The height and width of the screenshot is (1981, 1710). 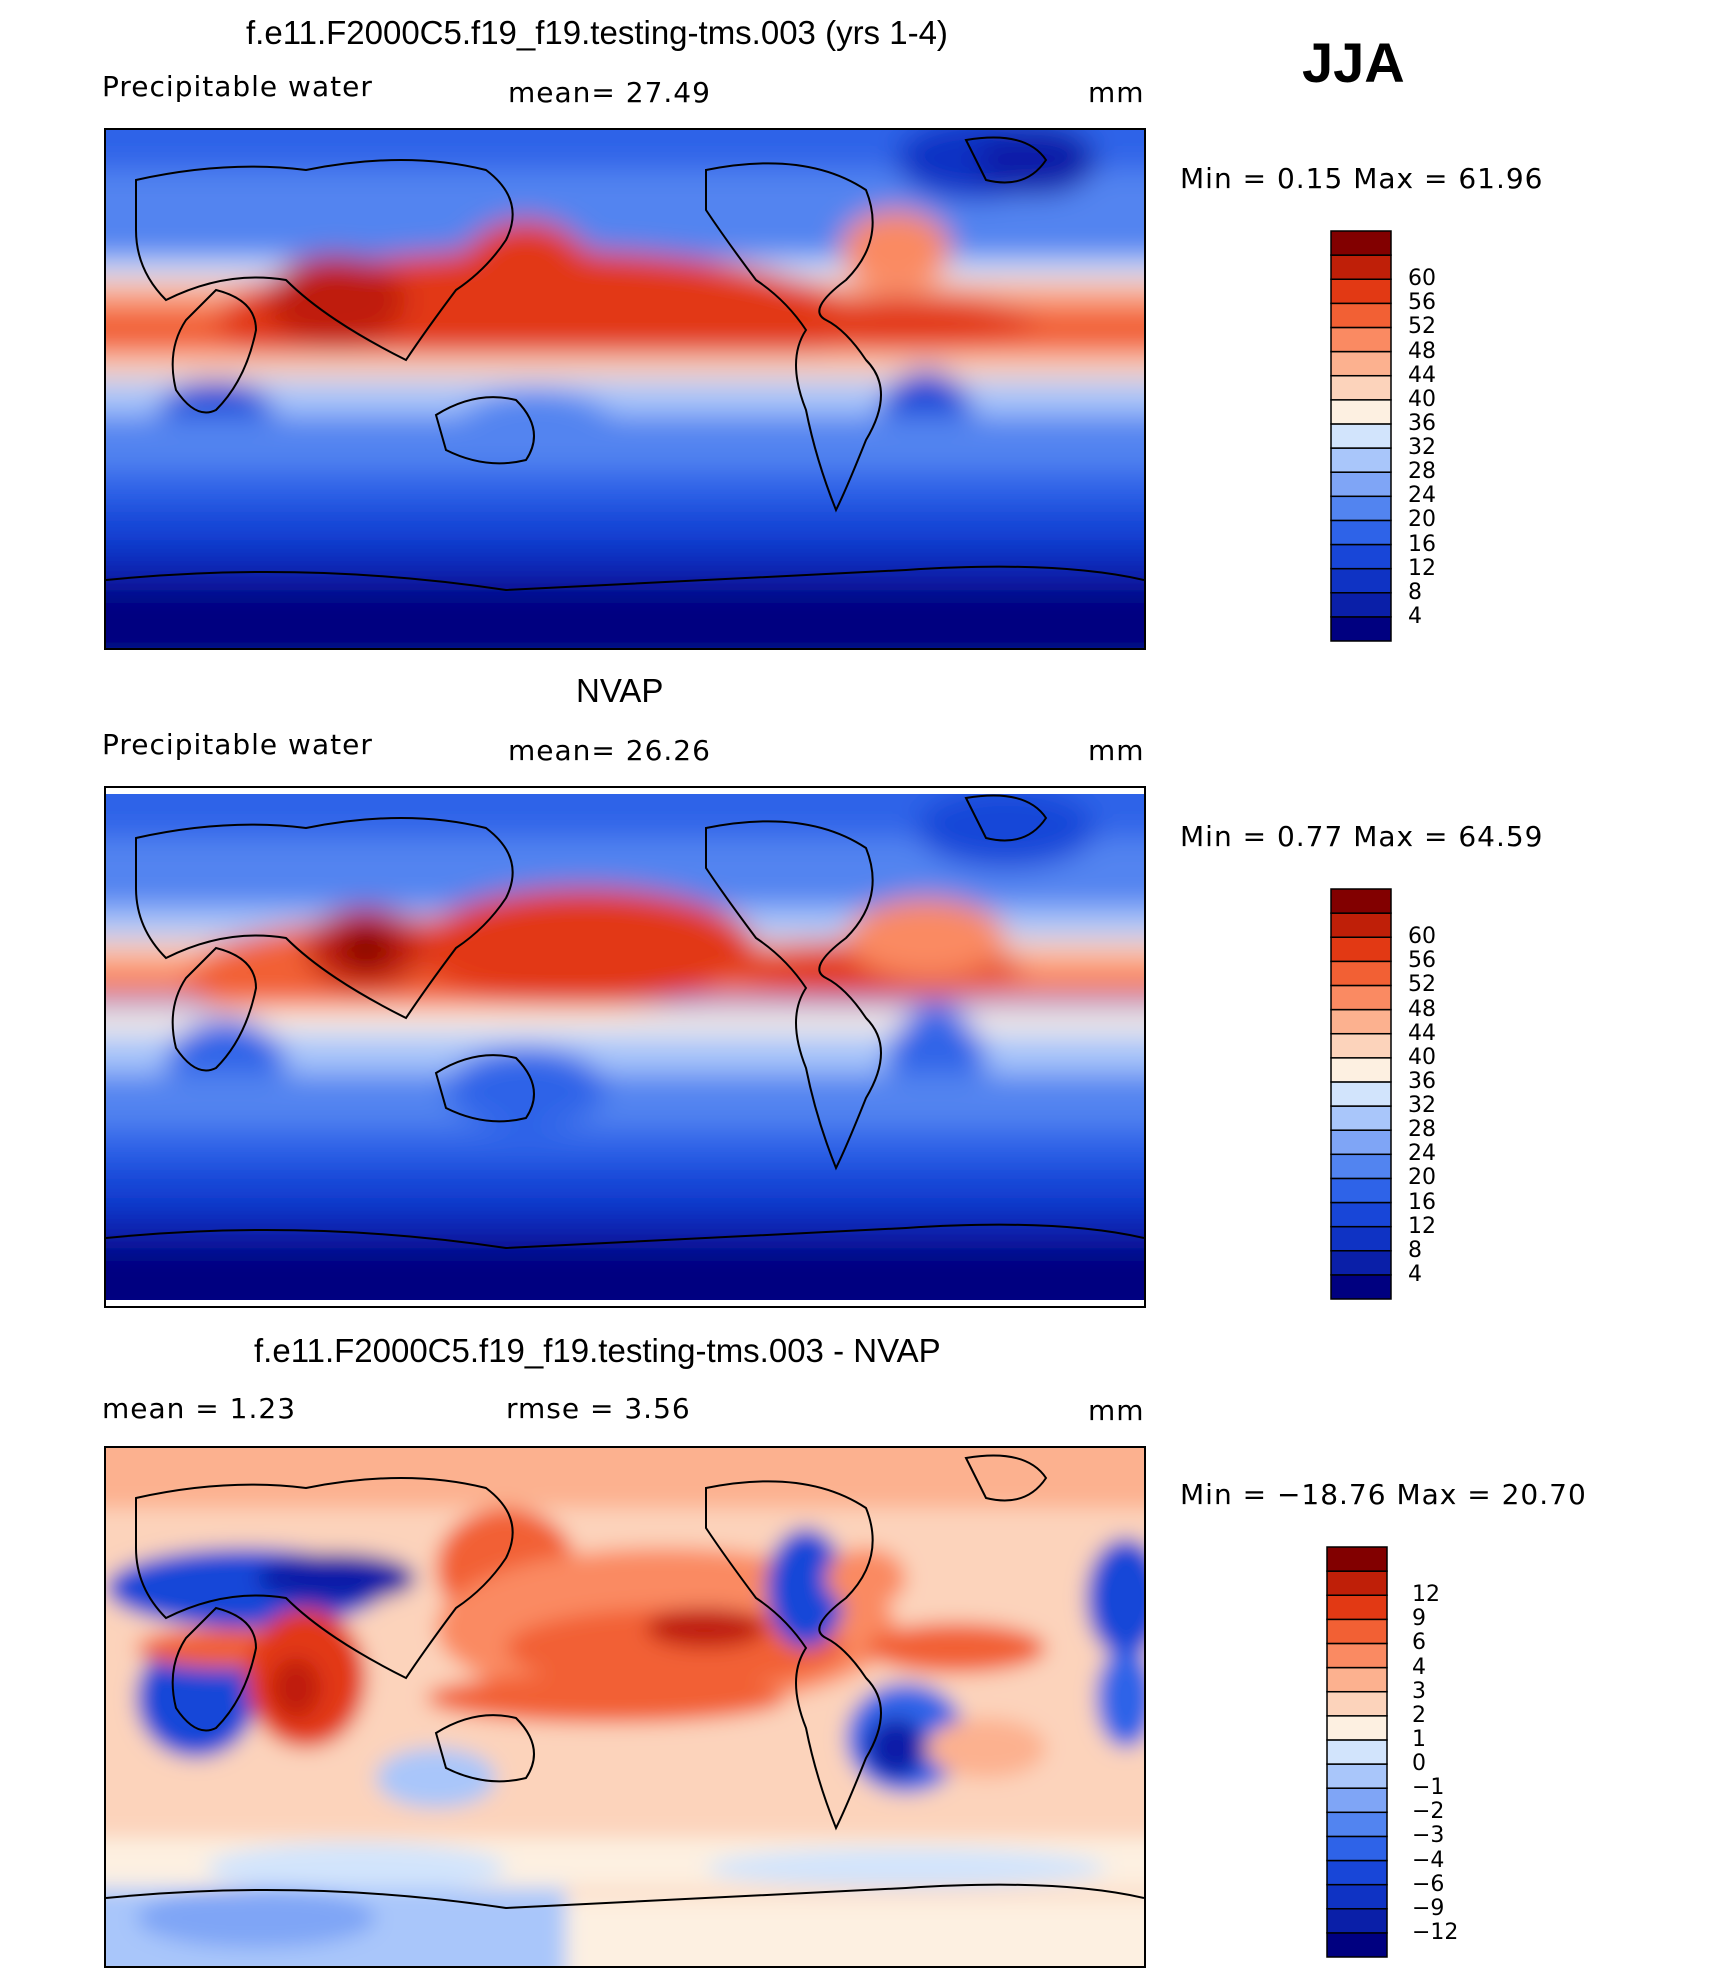 I want to click on colorbar-swatches-model, so click(x=1361, y=436).